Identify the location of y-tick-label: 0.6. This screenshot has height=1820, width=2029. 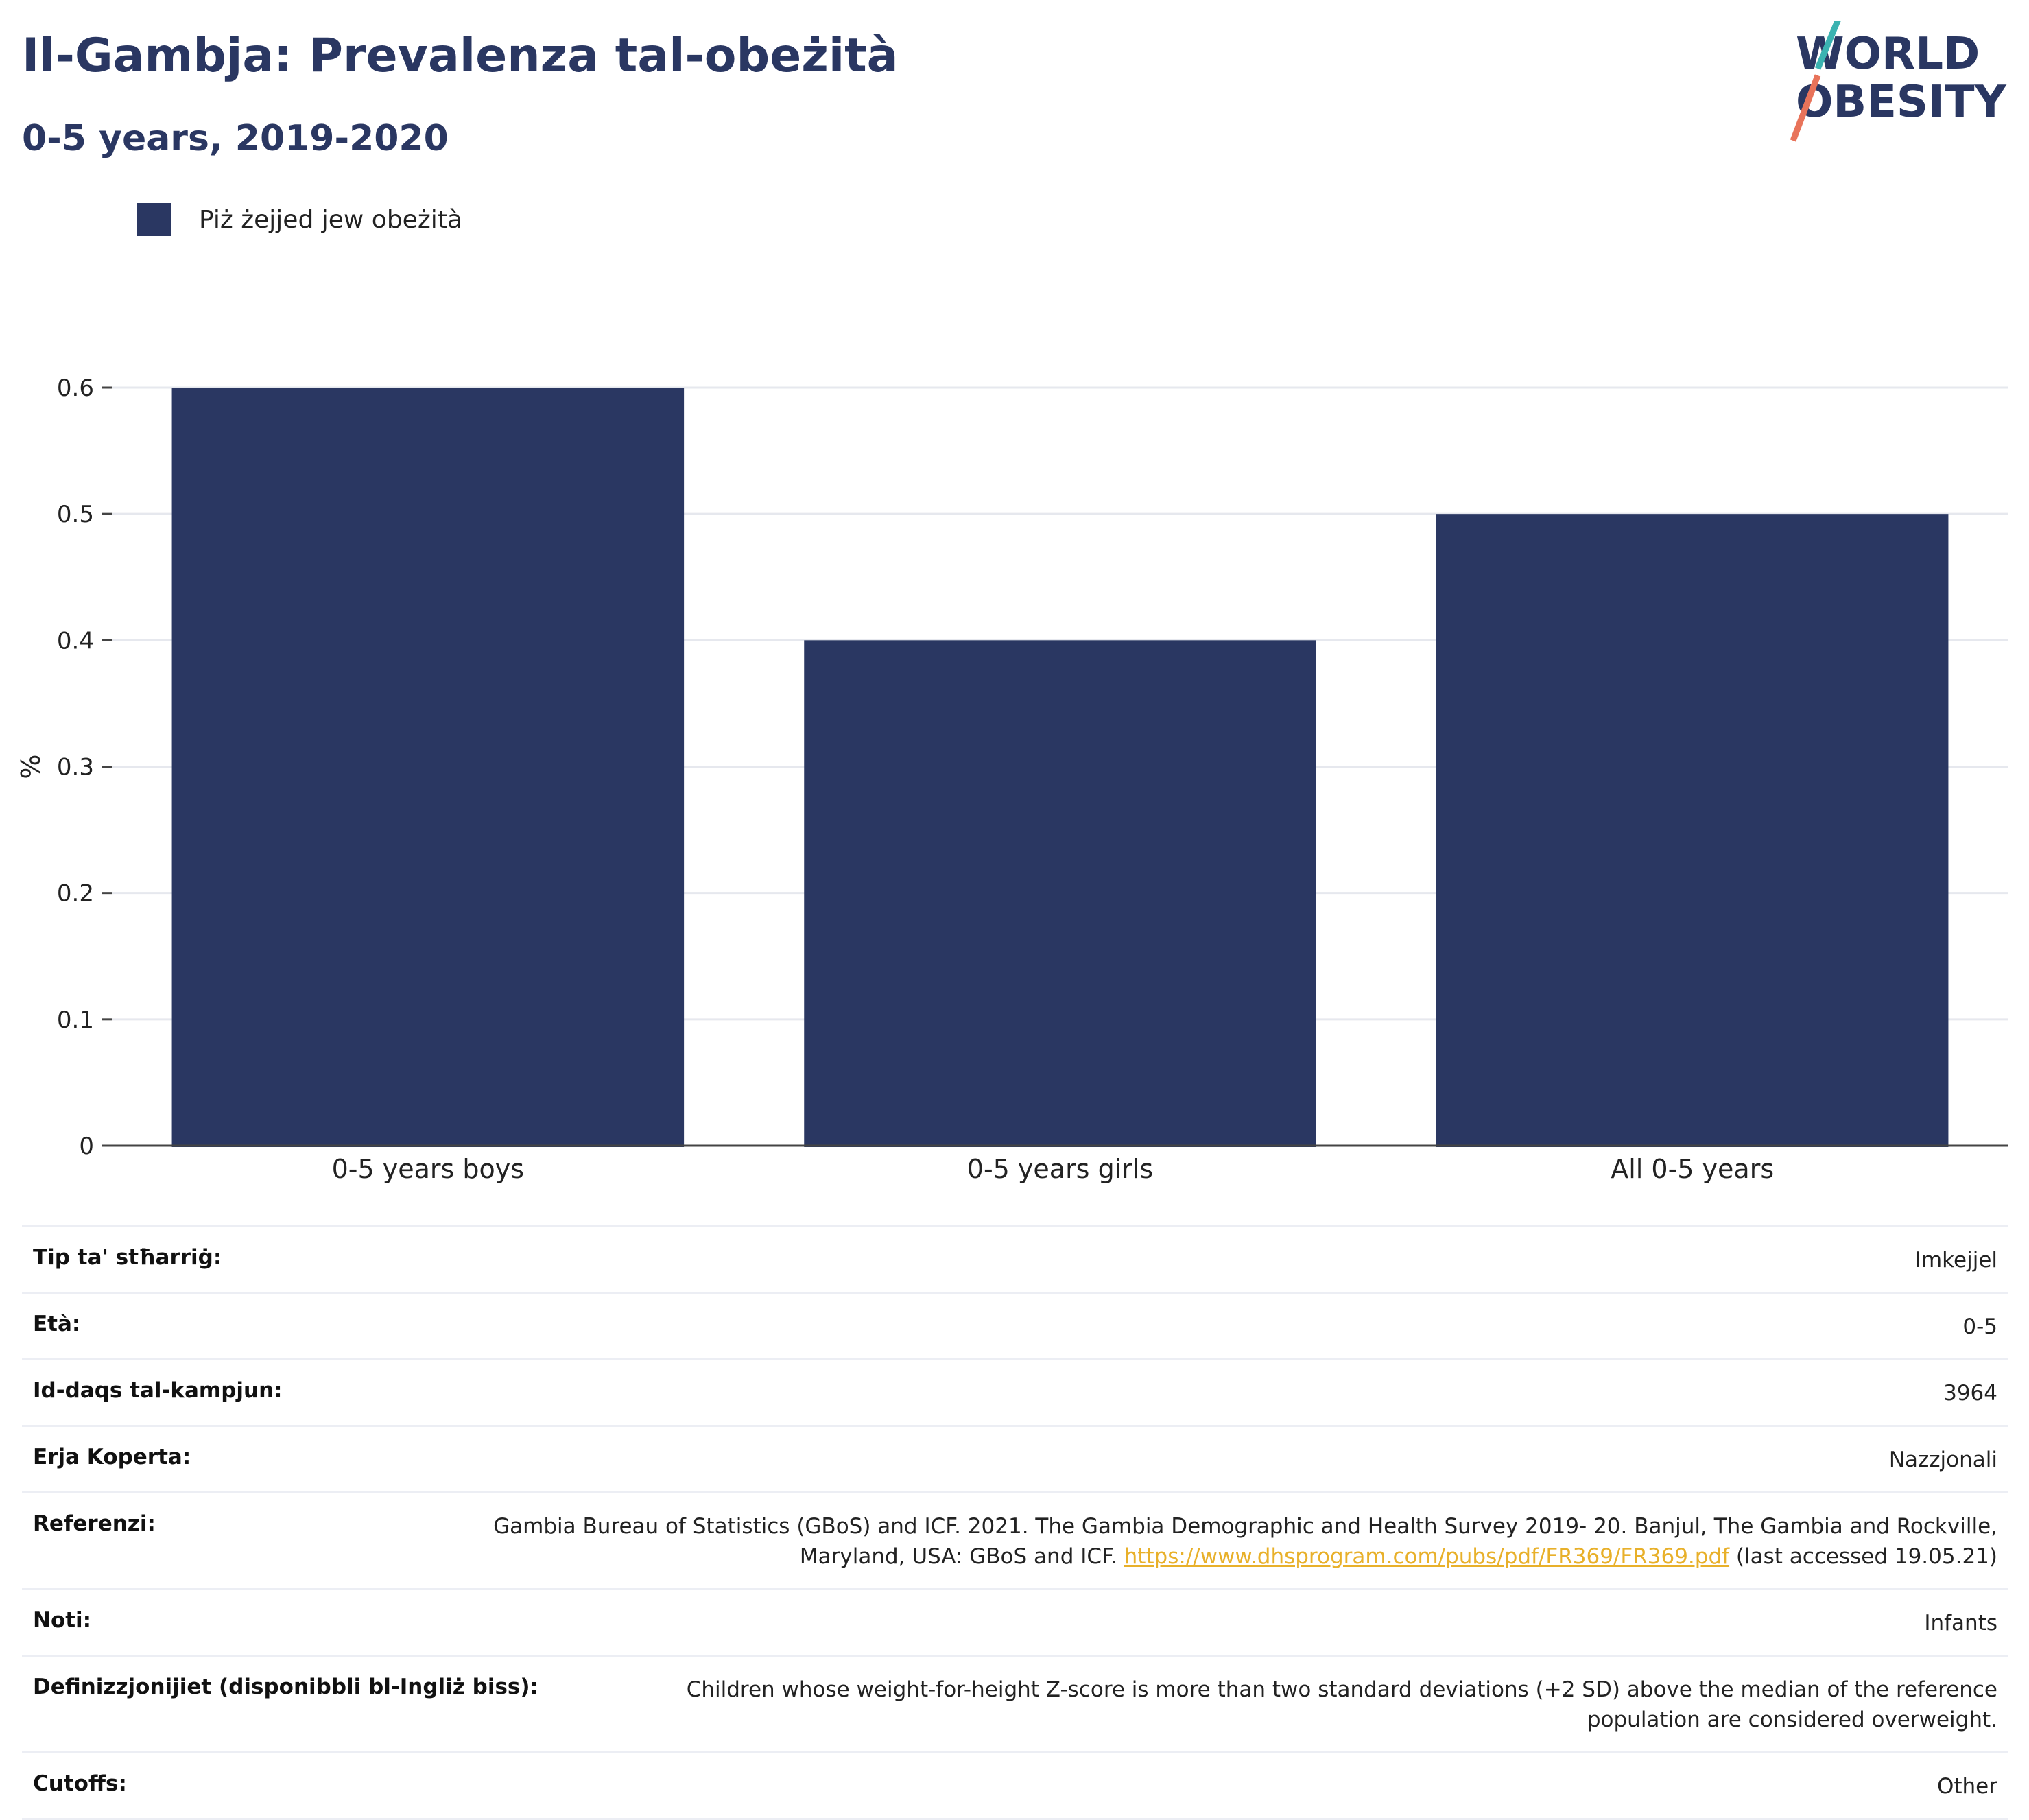
(75, 388).